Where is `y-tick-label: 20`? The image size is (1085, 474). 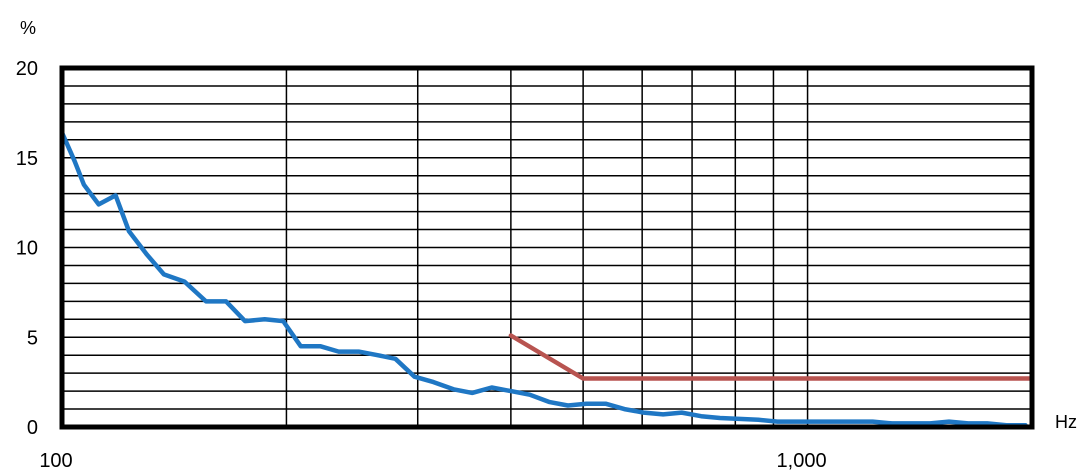 y-tick-label: 20 is located at coordinates (27, 69).